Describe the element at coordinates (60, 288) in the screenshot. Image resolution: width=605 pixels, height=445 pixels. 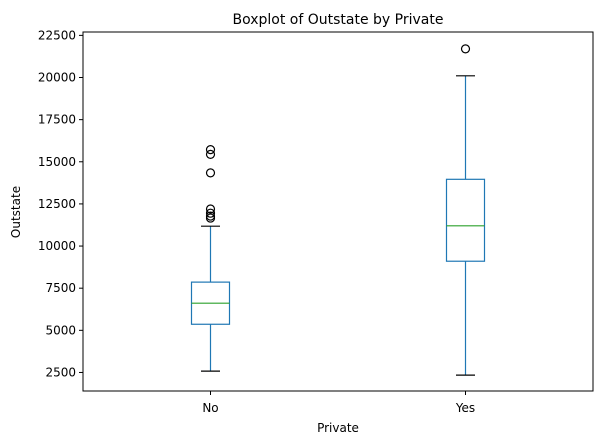
I see `y-tick-label: 7500` at that location.